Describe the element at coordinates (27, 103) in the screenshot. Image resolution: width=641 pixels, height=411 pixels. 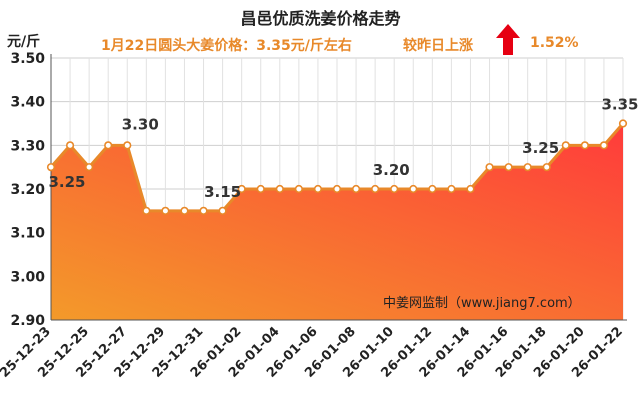
I see `y-tick-label: 3.40` at that location.